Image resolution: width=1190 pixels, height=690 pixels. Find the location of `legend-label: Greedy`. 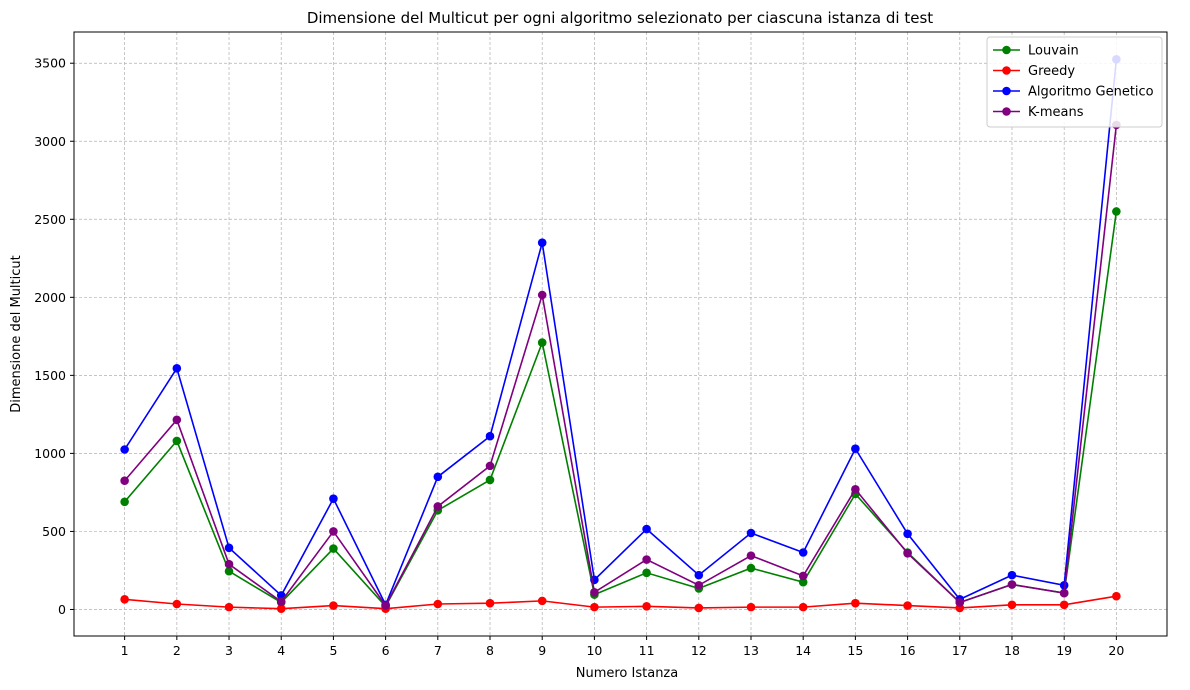

legend-label: Greedy is located at coordinates (1051, 71).